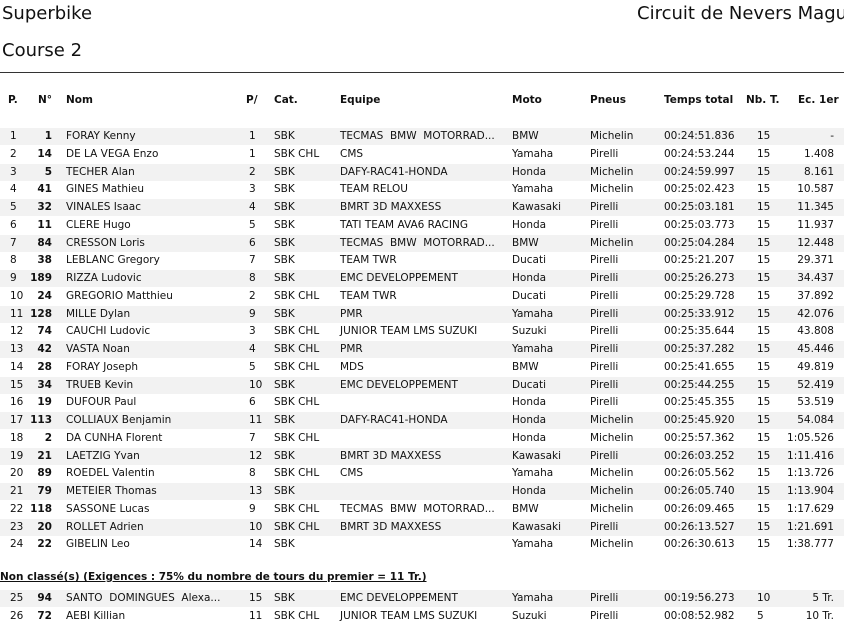 Image resolution: width=844 pixels, height=633 pixels. What do you see at coordinates (44, 189) in the screenshot?
I see `cell: 41` at bounding box center [44, 189].